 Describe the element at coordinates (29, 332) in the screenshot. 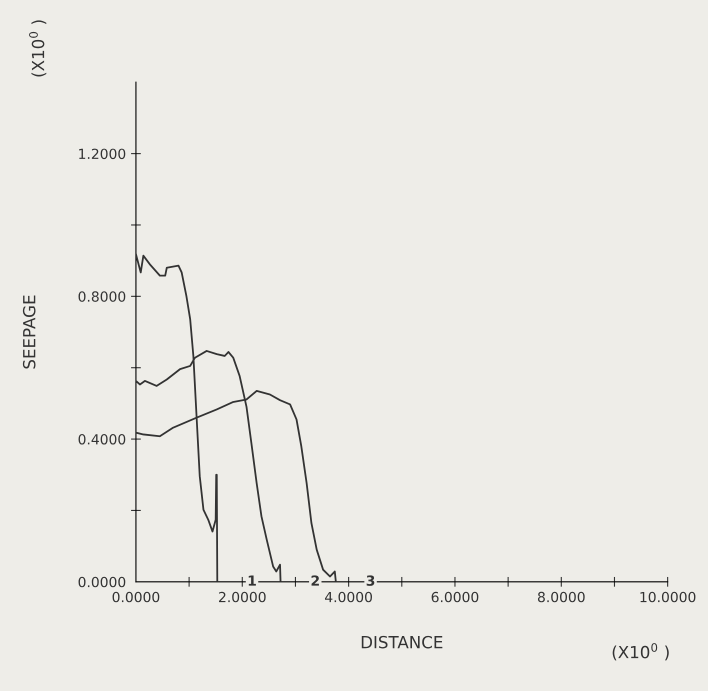

I see `y-axis-title: SEEPAGE` at that location.